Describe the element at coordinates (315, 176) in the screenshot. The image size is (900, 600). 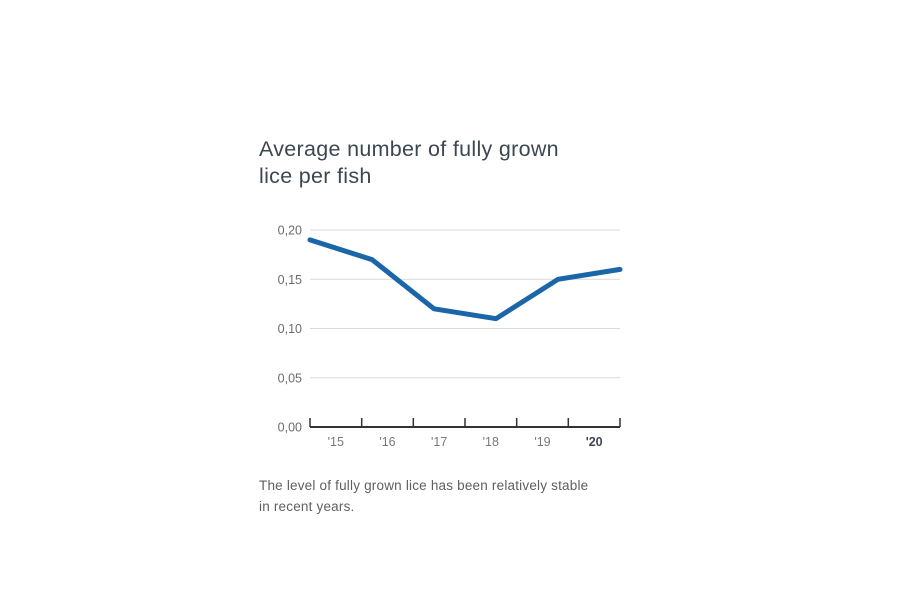
I see `chart-title-line-2: lice per fish` at that location.